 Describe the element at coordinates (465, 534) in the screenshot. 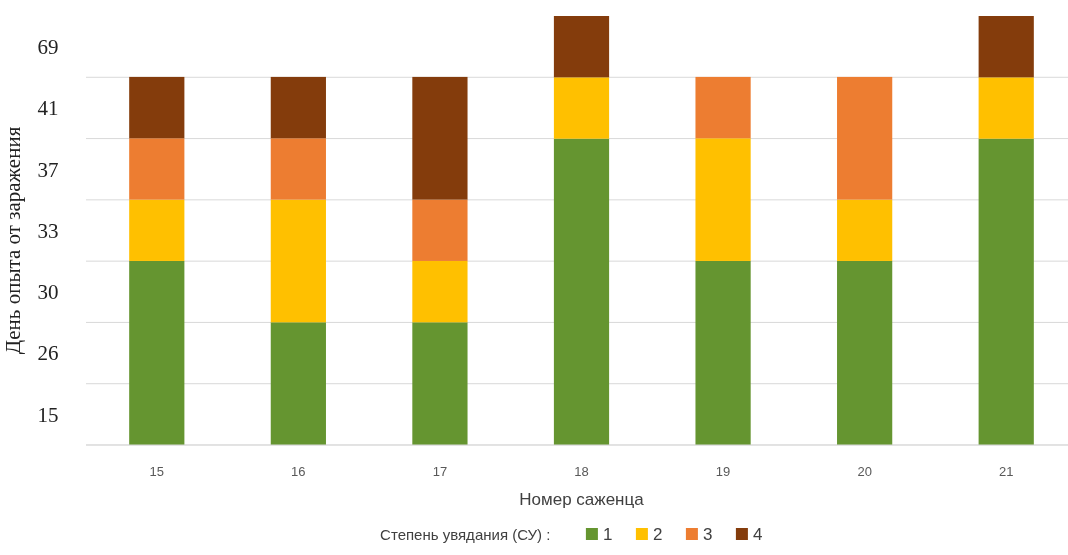

I see `legend-title: Степень увядания (СУ) :` at that location.